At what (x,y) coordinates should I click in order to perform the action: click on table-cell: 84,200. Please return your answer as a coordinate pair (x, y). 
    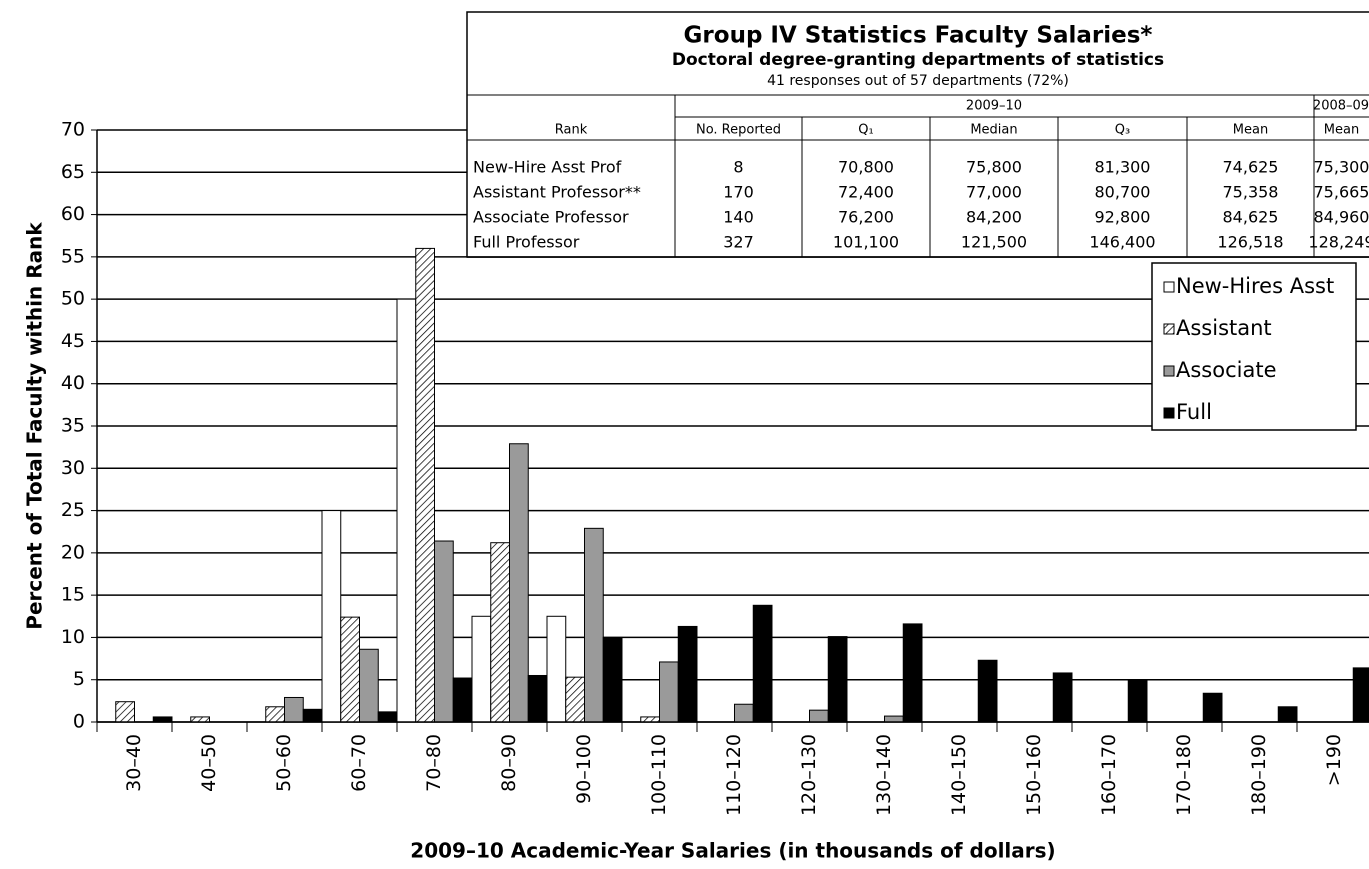
    Looking at the image, I should click on (994, 217).